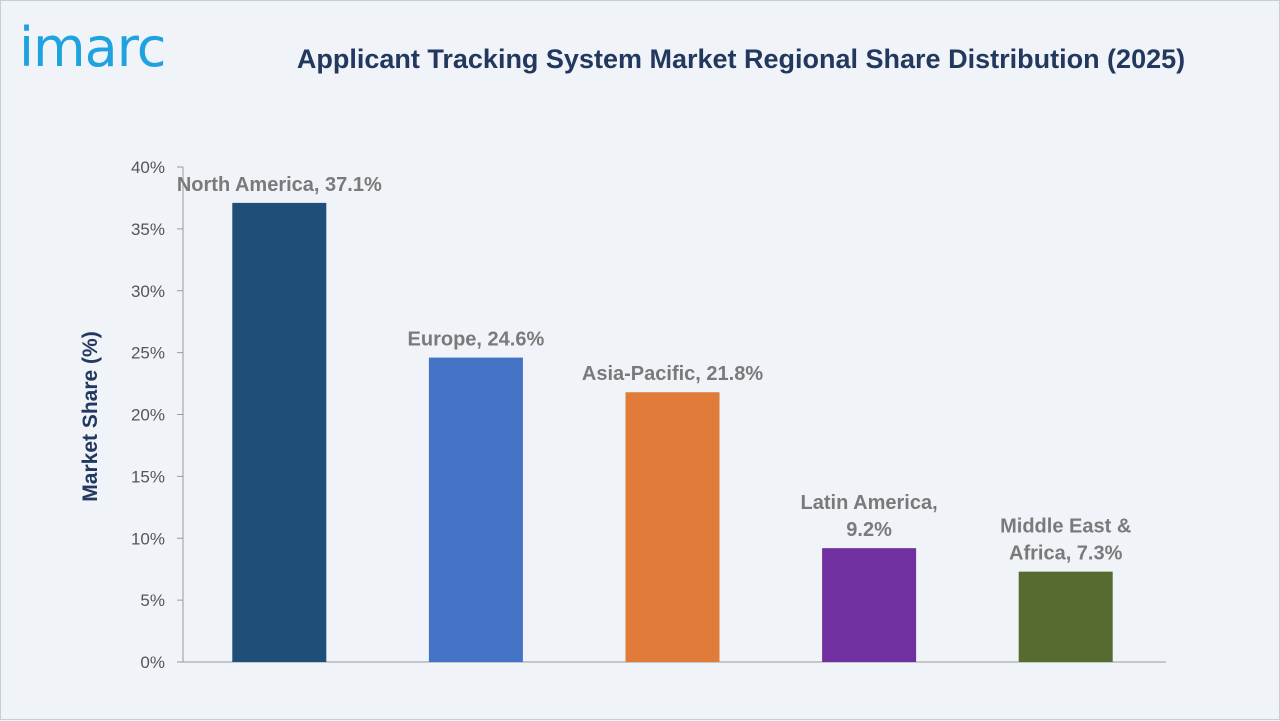 Image resolution: width=1280 pixels, height=721 pixels. What do you see at coordinates (152, 662) in the screenshot?
I see `y-tick-label: 0%` at bounding box center [152, 662].